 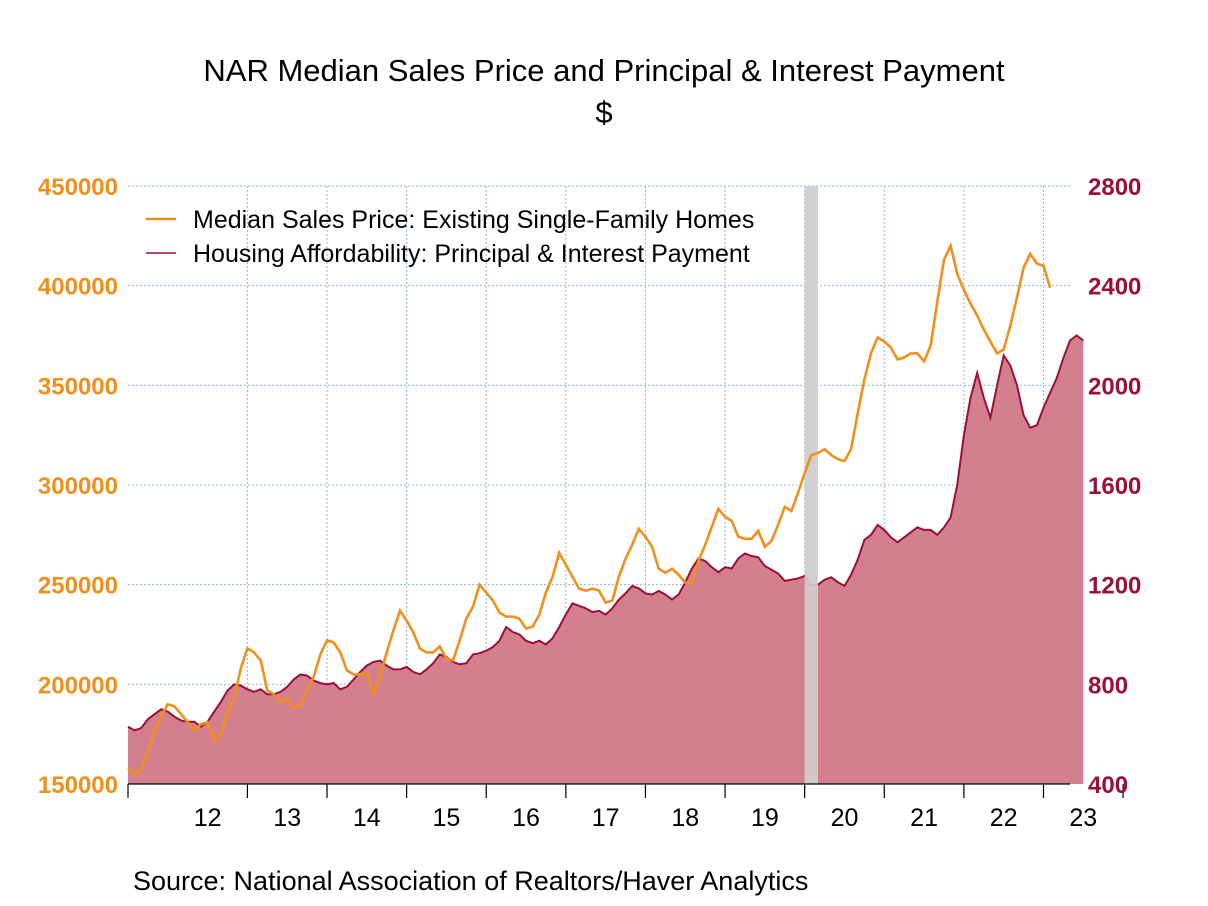 I want to click on x-tick-label: 21, so click(x=924, y=818).